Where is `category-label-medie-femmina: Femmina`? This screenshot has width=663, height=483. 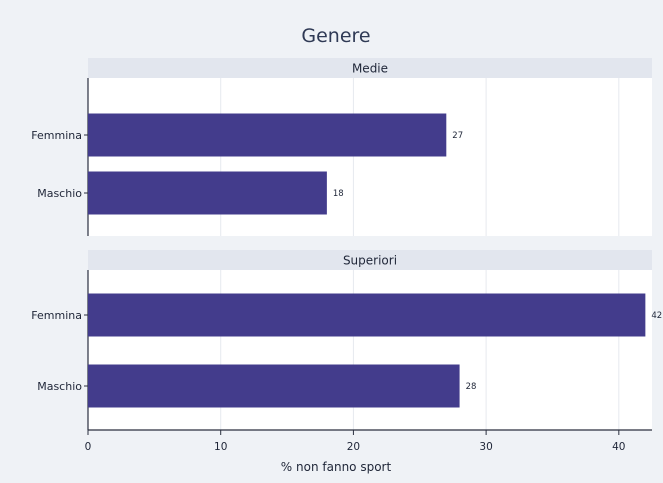 category-label-medie-femmina: Femmina is located at coordinates (56, 135).